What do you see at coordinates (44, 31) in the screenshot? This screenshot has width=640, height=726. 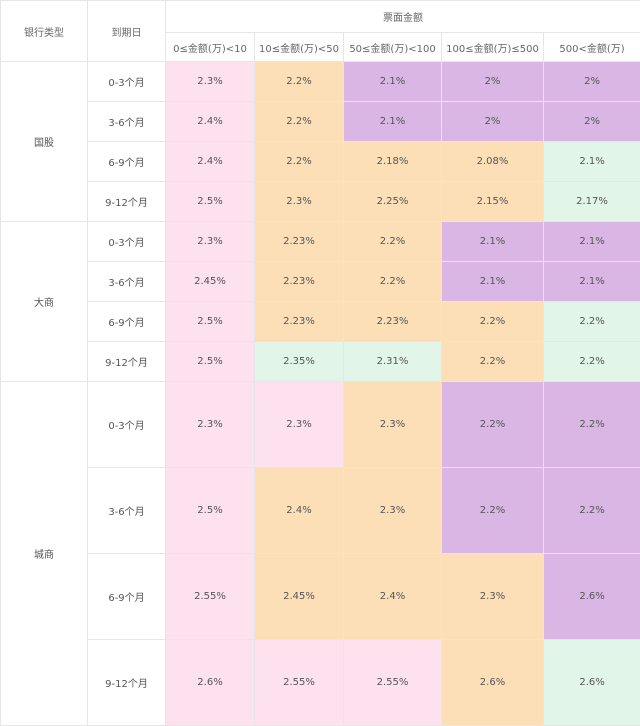 I see `header-bank-type: 银行类型` at bounding box center [44, 31].